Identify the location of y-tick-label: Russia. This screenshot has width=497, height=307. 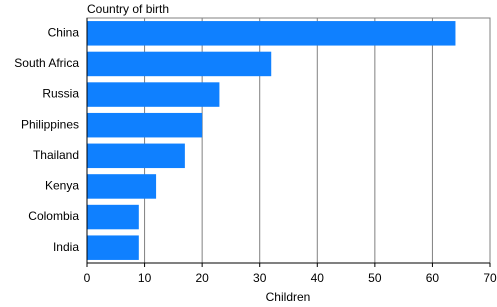
(60, 94).